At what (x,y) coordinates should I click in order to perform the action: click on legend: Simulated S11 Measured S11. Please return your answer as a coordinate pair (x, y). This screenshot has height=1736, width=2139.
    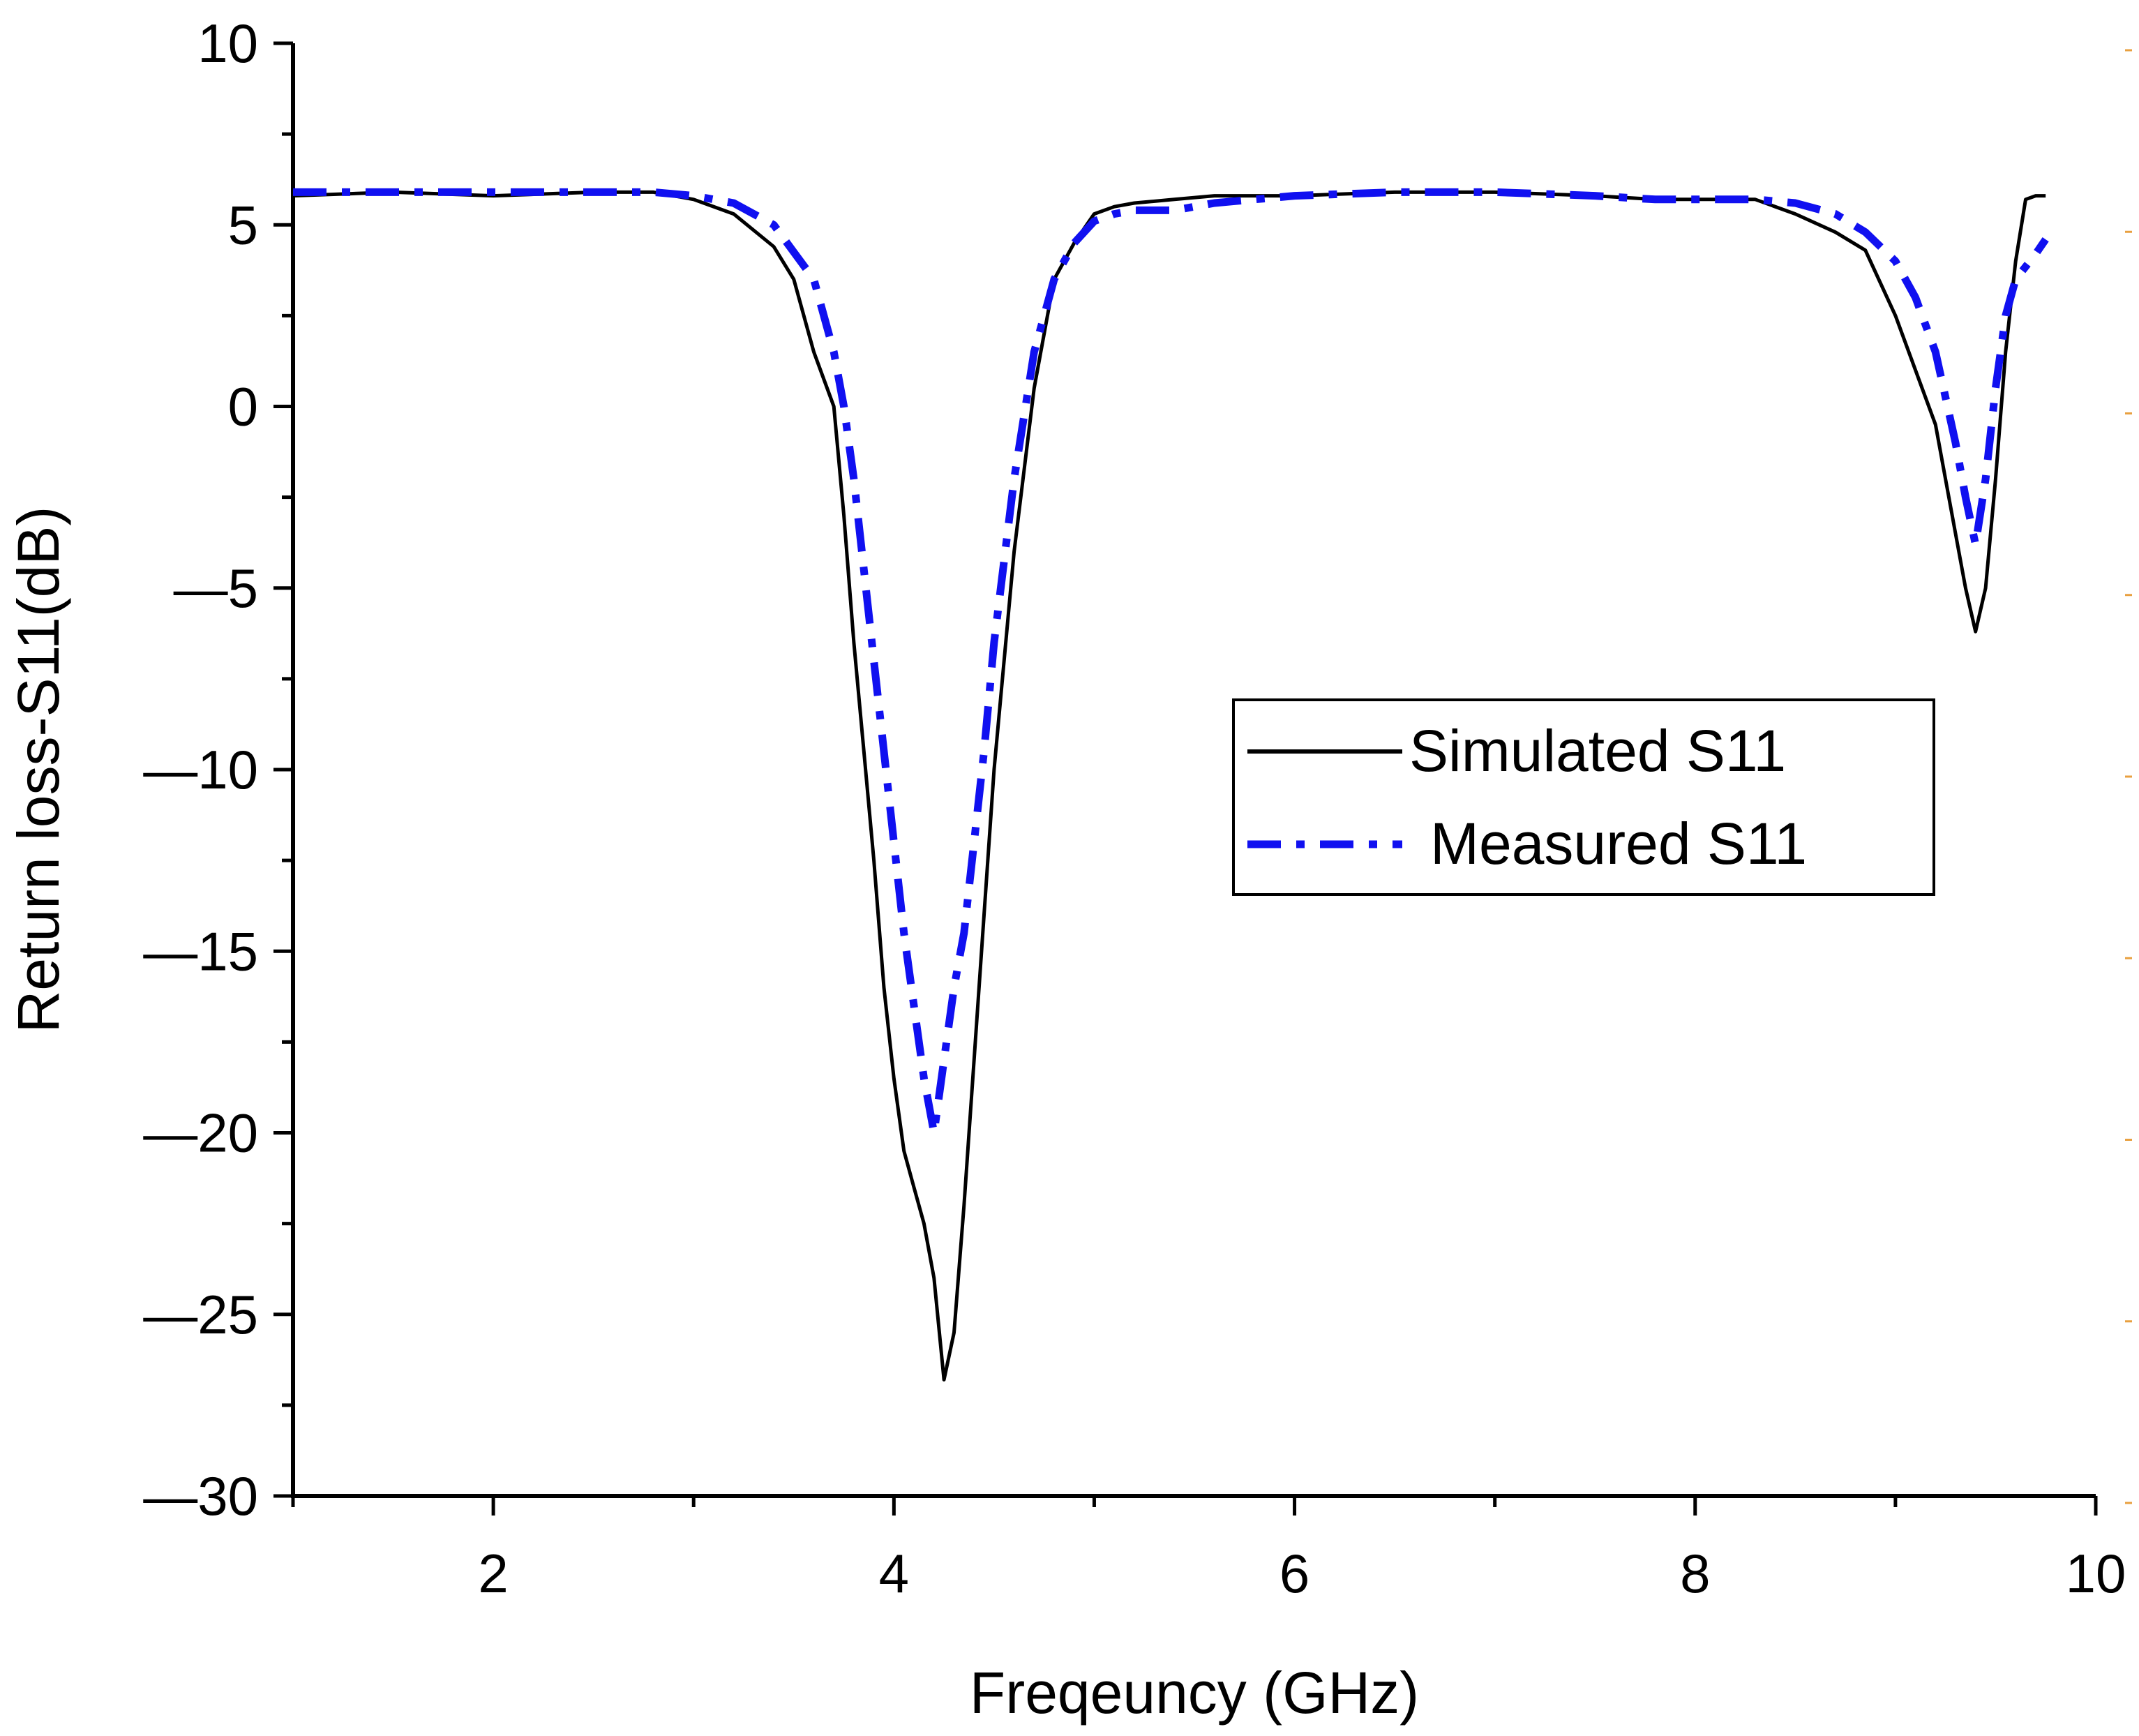
    Looking at the image, I should click on (1584, 797).